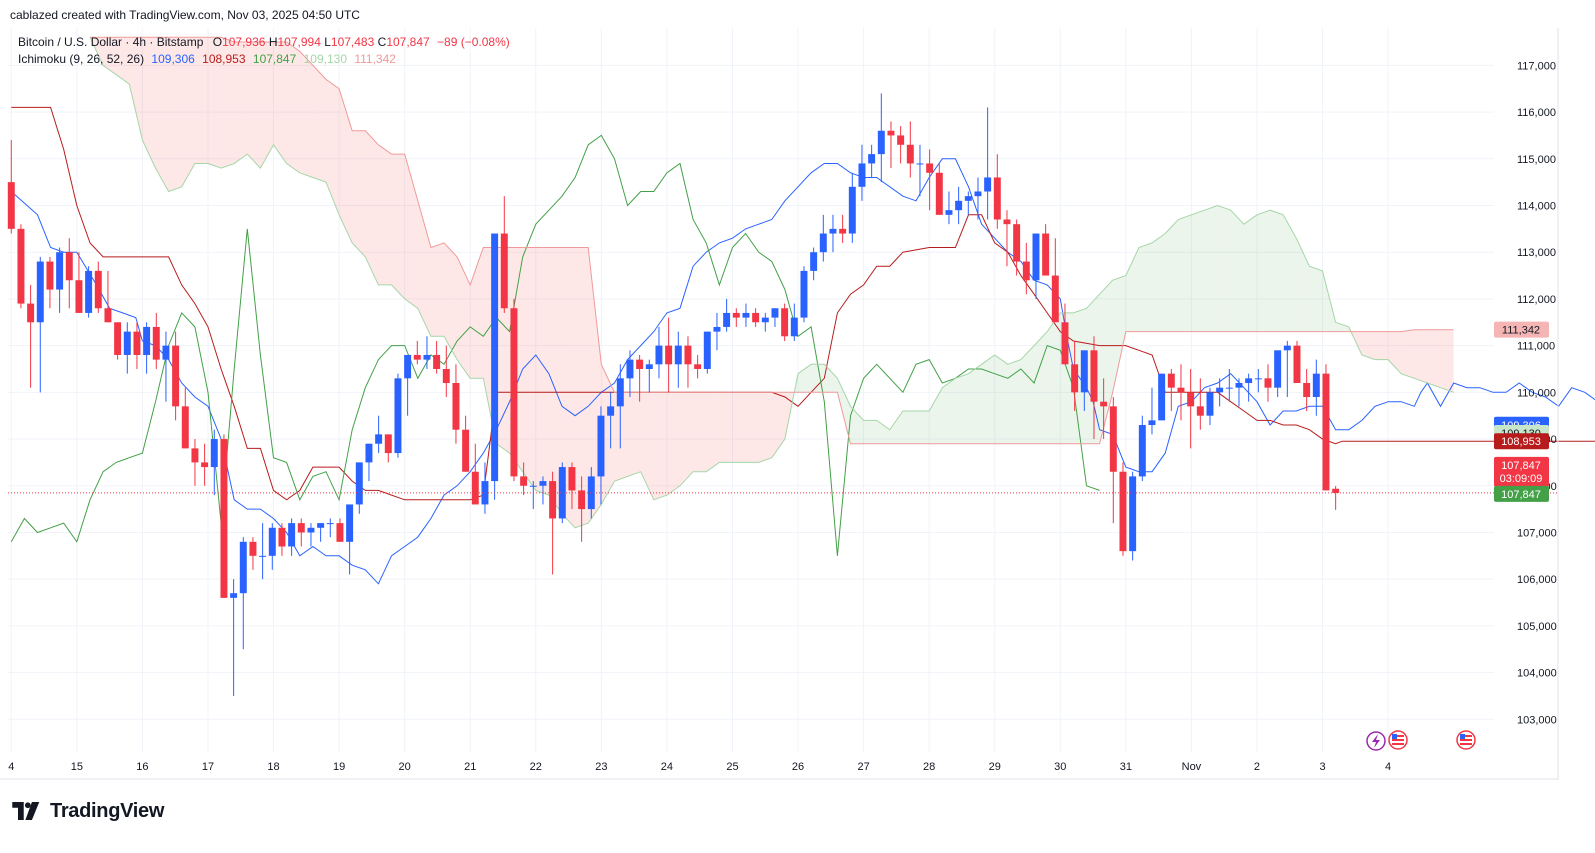  I want to click on span-b-value: 111,342, so click(375, 59).